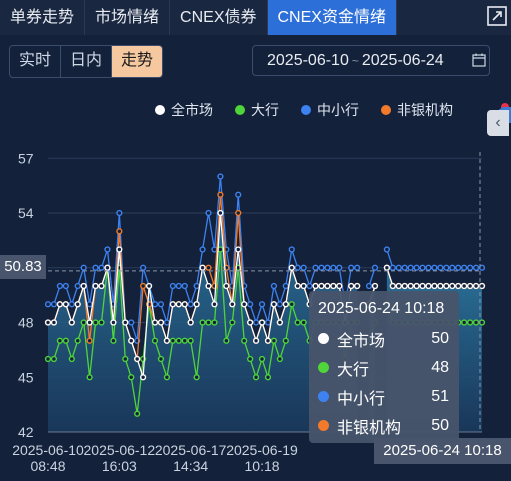  What do you see at coordinates (332, 17) in the screenshot?
I see `tab-cnex-fund-sentiment: CNEX资金情绪` at bounding box center [332, 17].